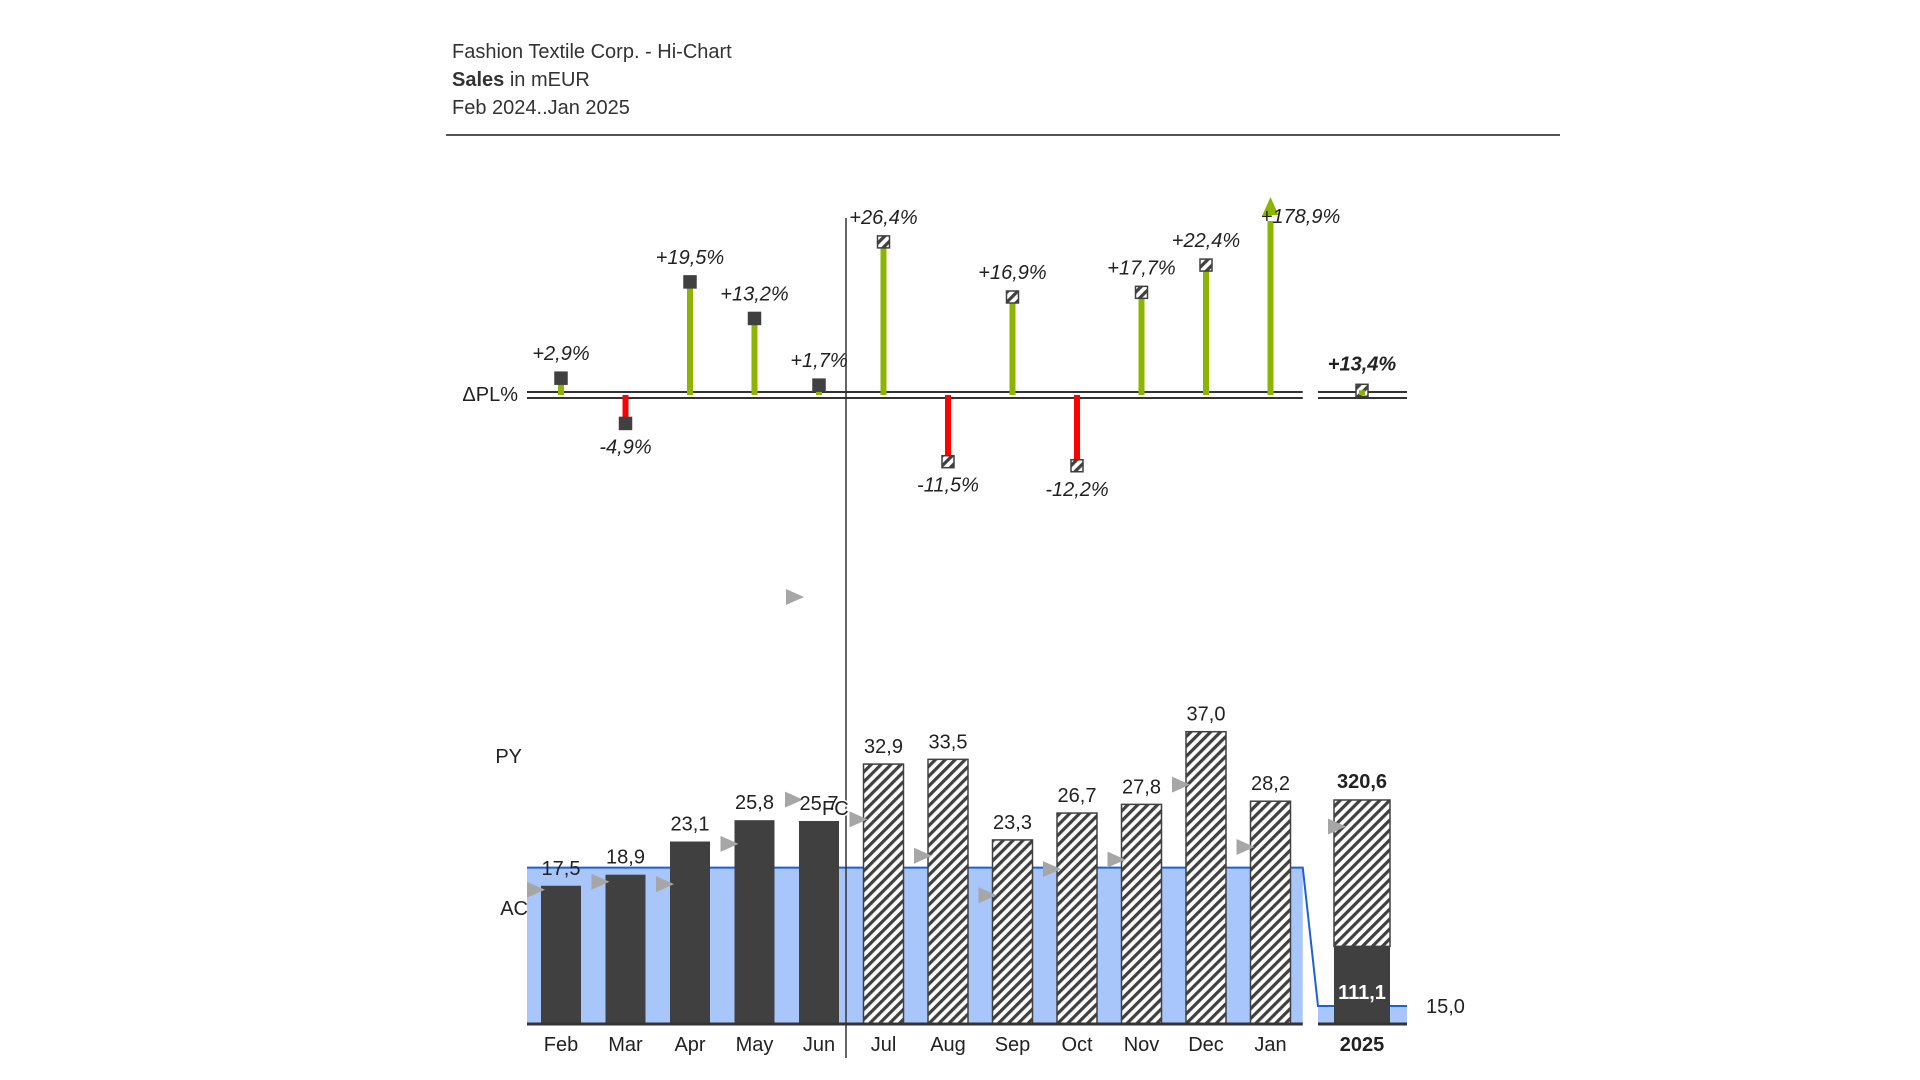  Describe the element at coordinates (478, 80) in the screenshot. I see `measure-name: Sales` at that location.